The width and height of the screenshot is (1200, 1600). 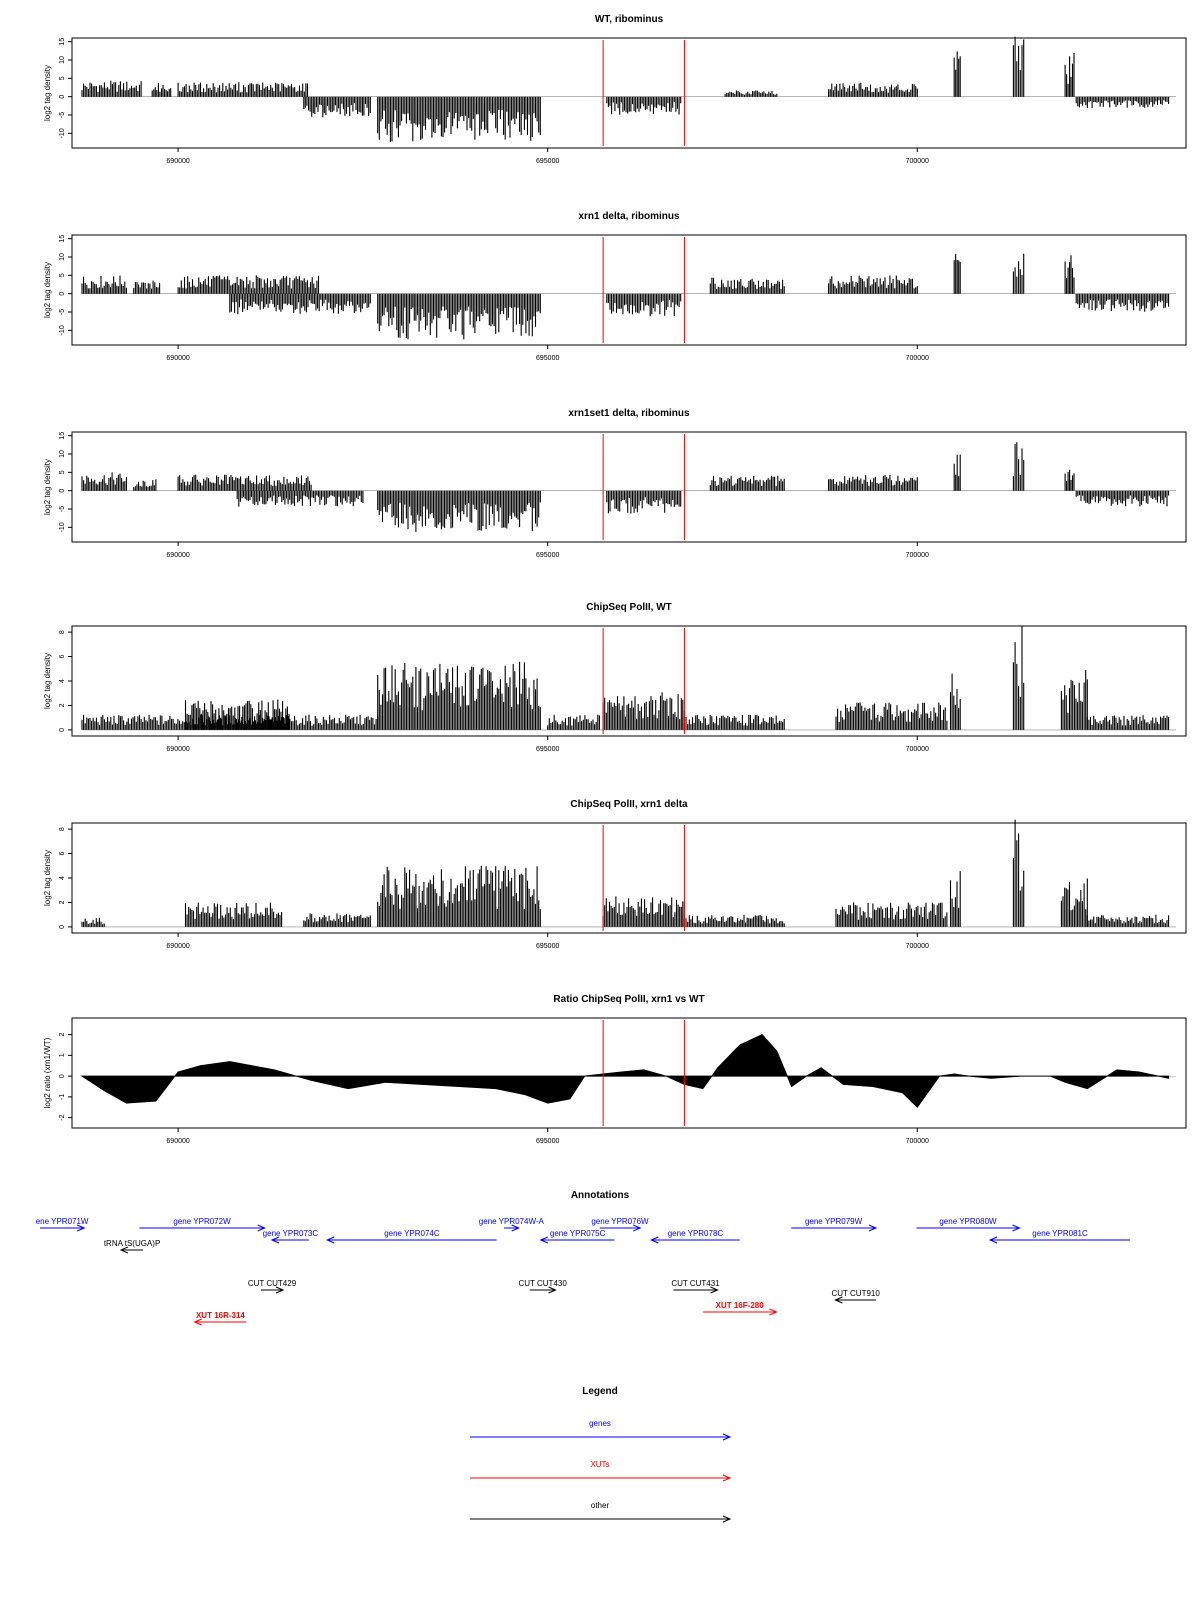 I want to click on y-tick-label: 0, so click(x=62, y=730).